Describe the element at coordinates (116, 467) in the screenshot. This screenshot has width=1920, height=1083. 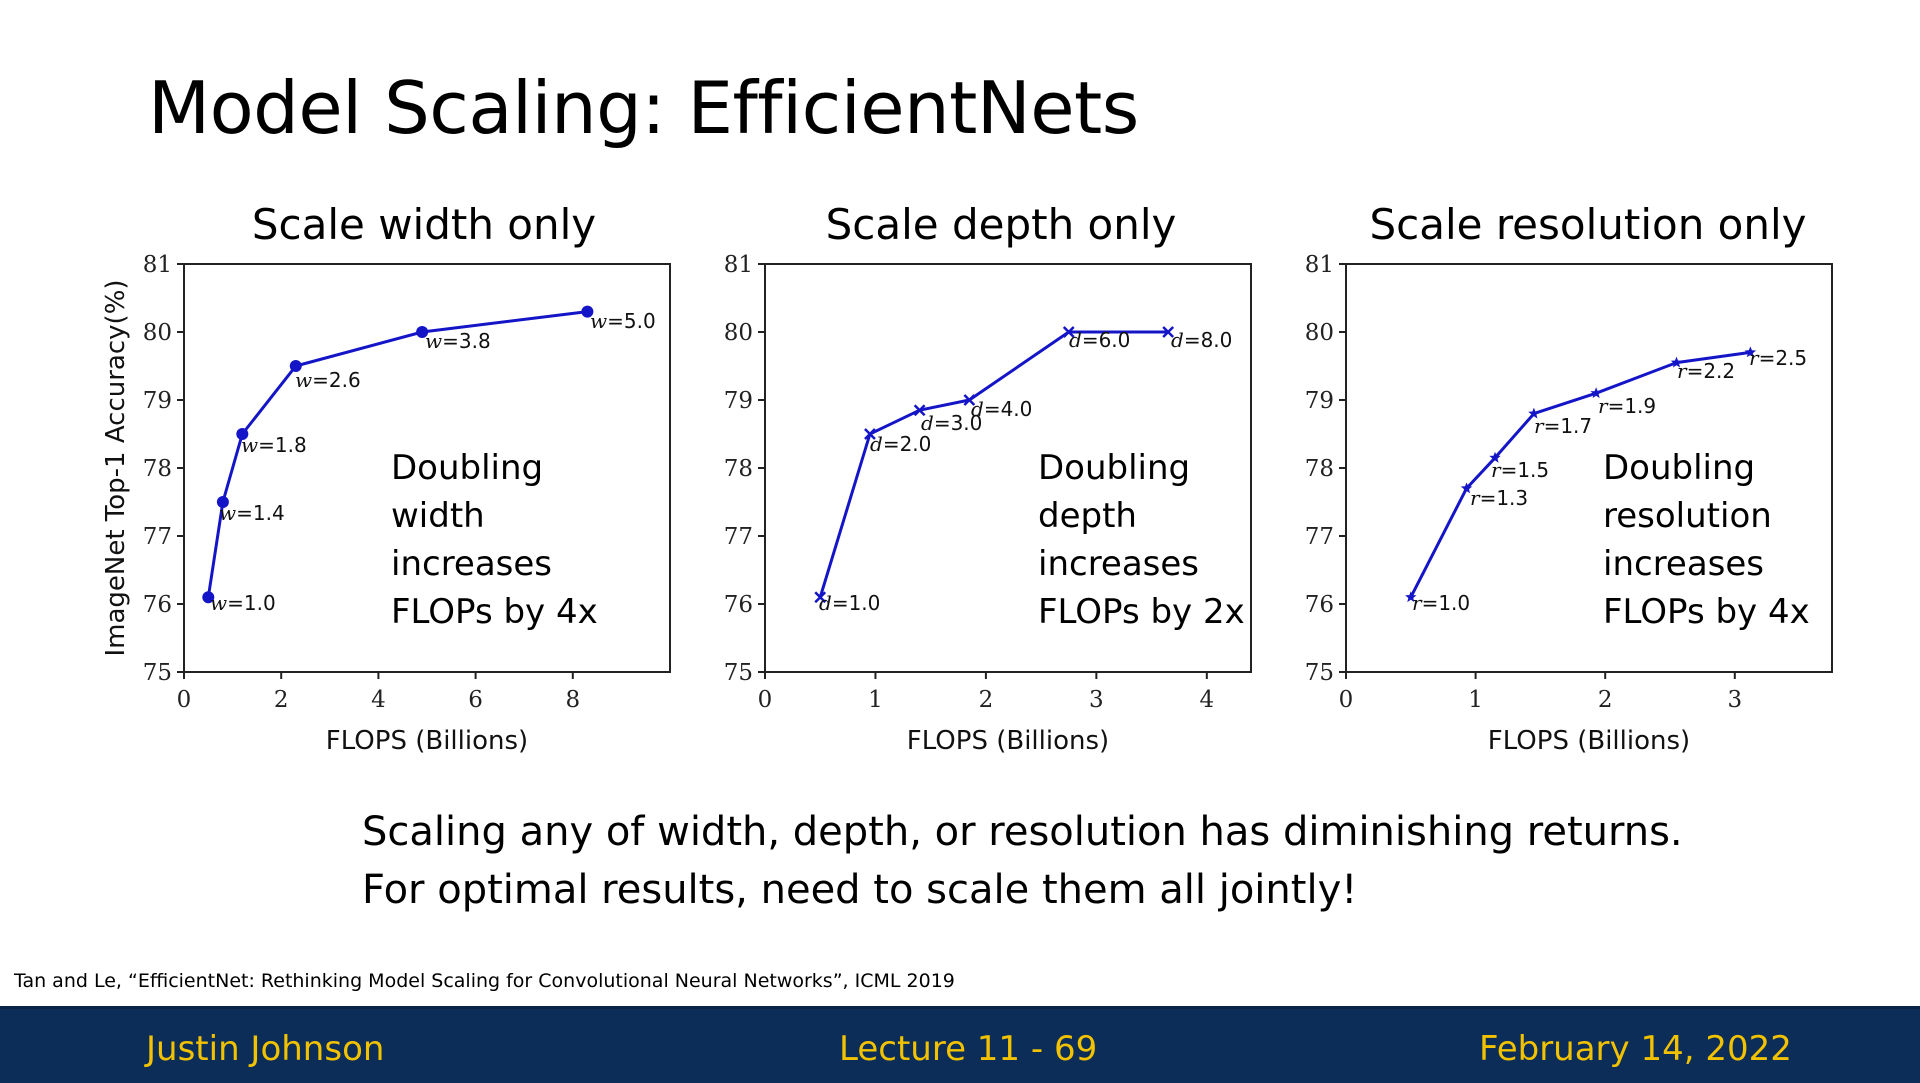
I see `y-axis-label: ImageNet Top-1 Accuracy(%)` at that location.